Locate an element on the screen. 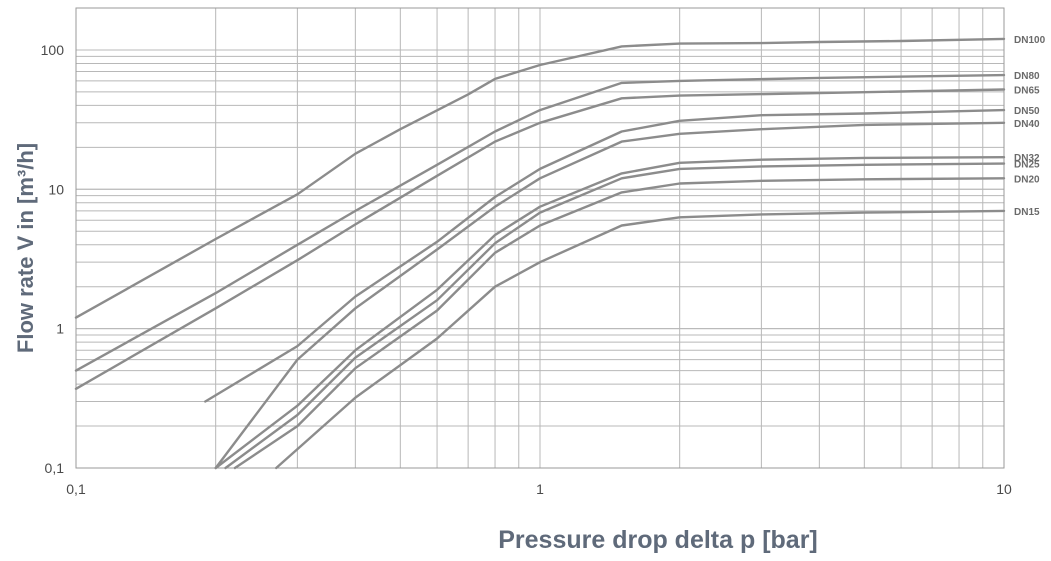 The height and width of the screenshot is (561, 1051). series-label-dn100: DN100 is located at coordinates (1030, 40).